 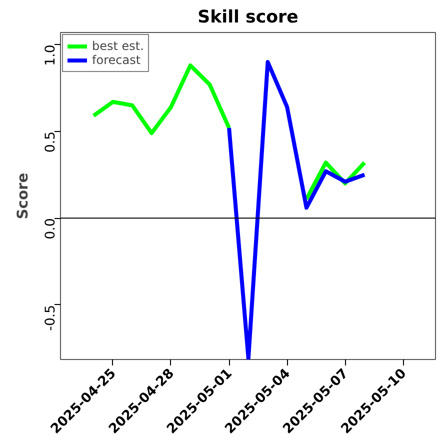 I want to click on y-tick-label: 1.0, so click(x=51, y=55).